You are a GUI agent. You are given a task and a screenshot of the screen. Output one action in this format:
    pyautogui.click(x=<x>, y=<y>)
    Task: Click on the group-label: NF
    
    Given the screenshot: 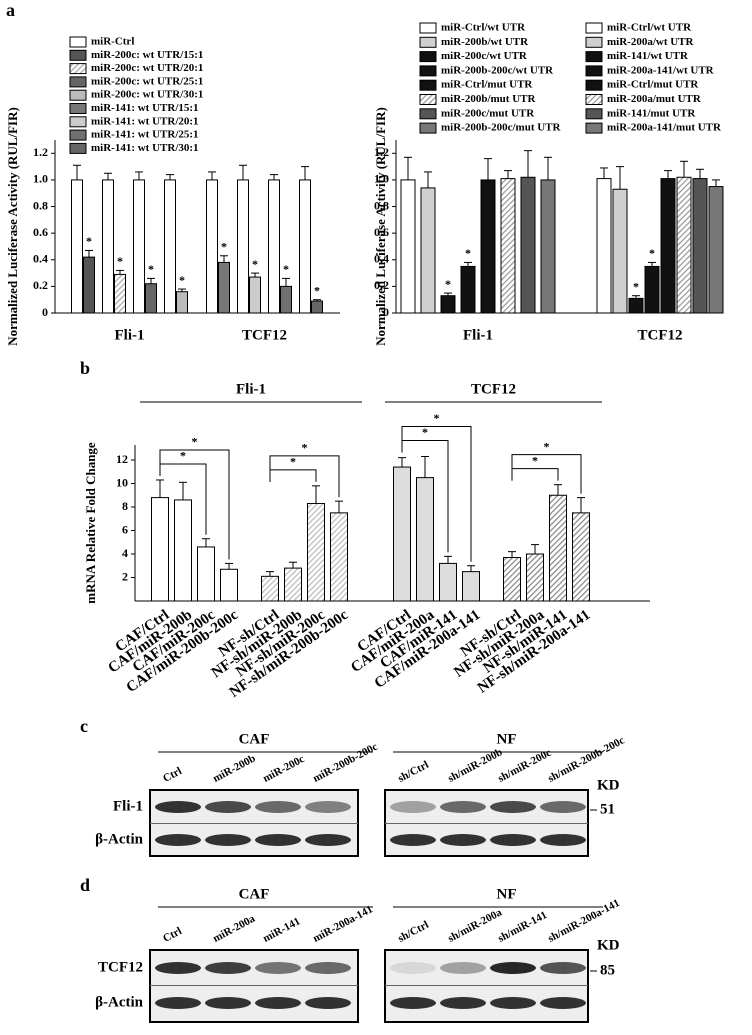 What is the action you would take?
    pyautogui.click(x=507, y=739)
    